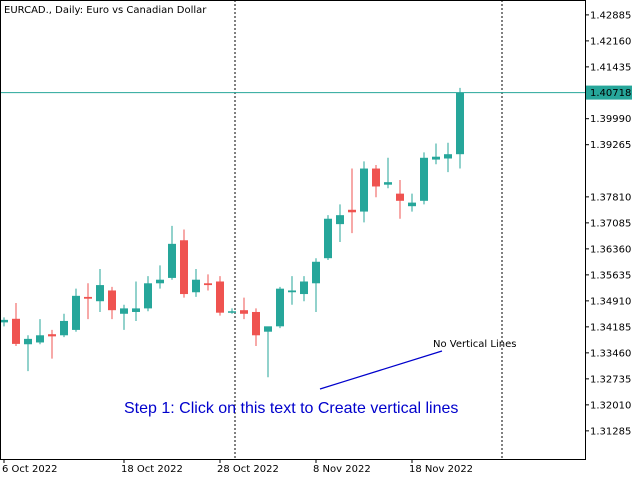 The image size is (640, 480). I want to click on y-tick-label: 1.33460, so click(610, 353).